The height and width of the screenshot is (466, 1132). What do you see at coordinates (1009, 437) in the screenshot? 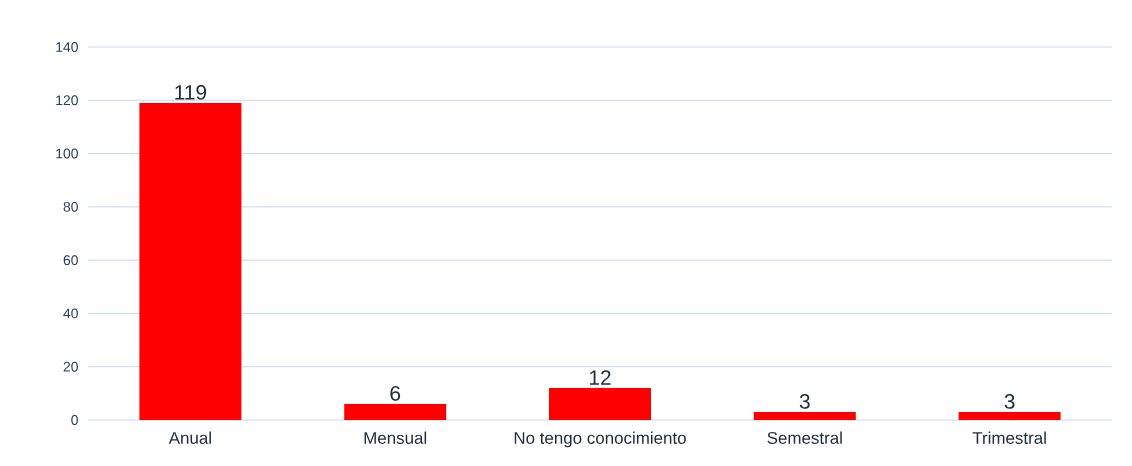
I see `x-tick-label: Trimestral` at bounding box center [1009, 437].